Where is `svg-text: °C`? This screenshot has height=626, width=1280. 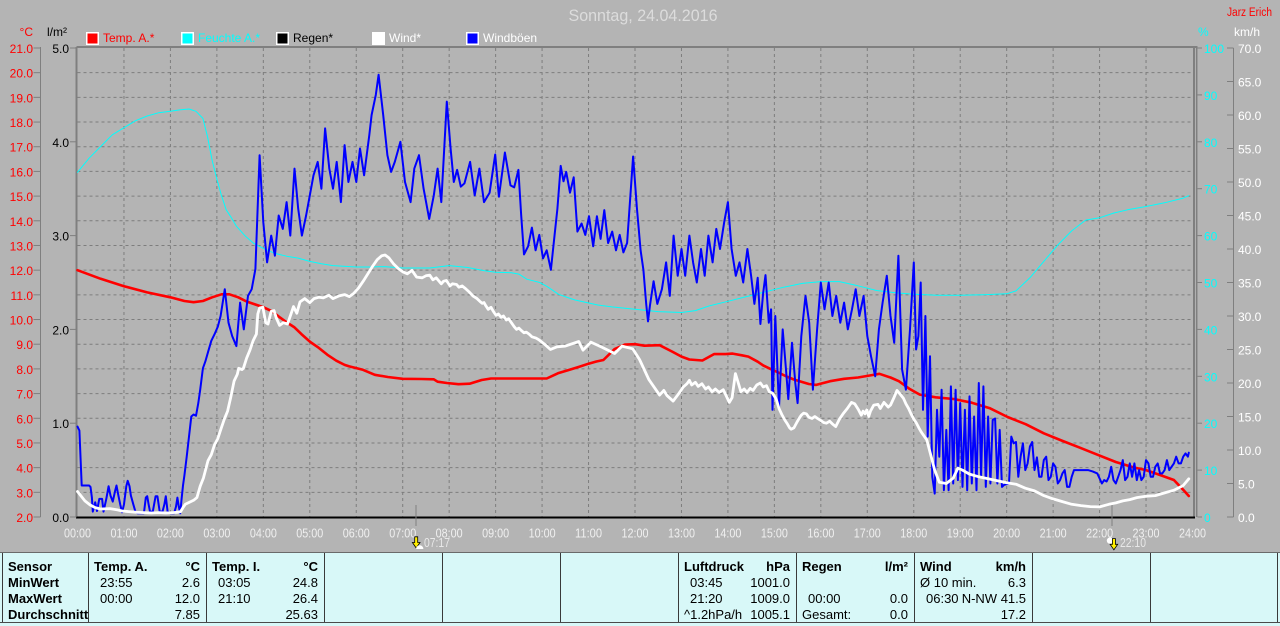
svg-text: °C is located at coordinates (27, 32).